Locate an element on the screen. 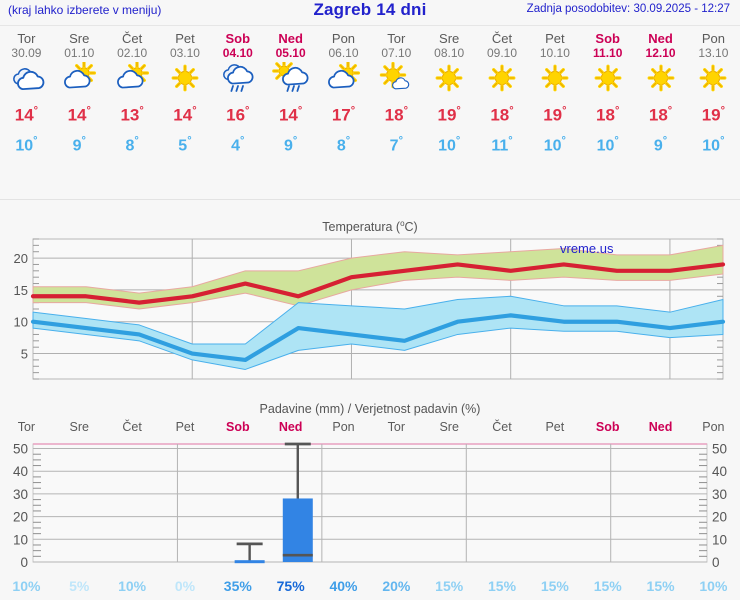  max-temp-value: 14° is located at coordinates (79, 115).